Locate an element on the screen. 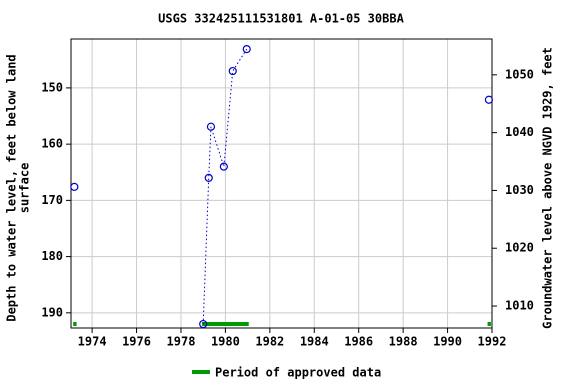 The height and width of the screenshot is (384, 576). x-tick-label: 1992 is located at coordinates (492, 342).